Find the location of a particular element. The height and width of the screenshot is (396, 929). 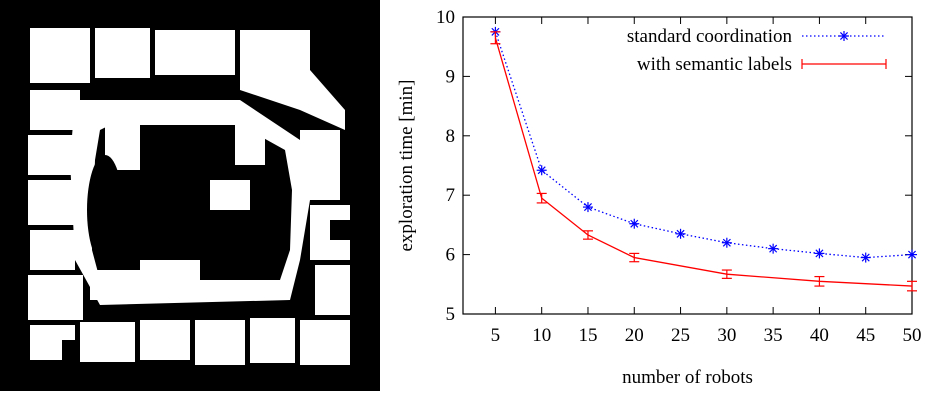

y-tick-label: 6 is located at coordinates (451, 255).